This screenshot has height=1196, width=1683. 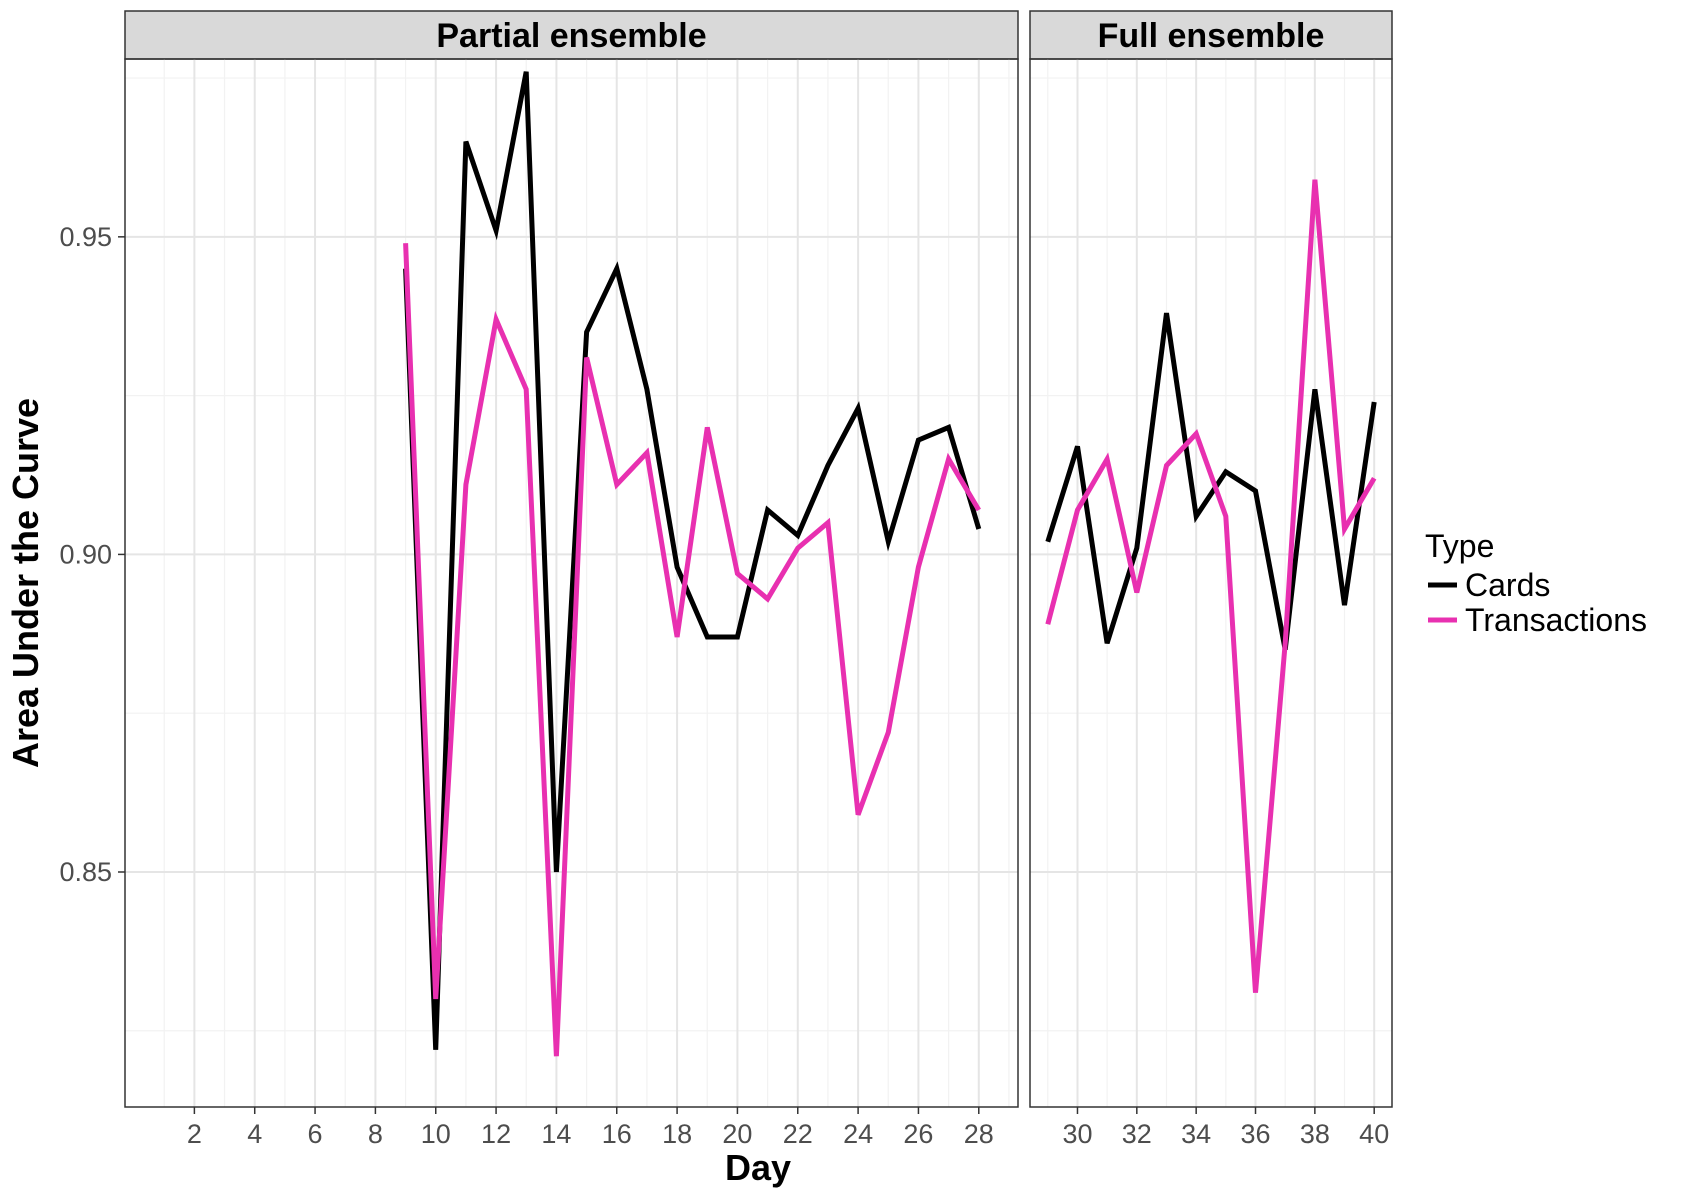 I want to click on x-axis-ticks: 30 32 34 36 38 40, so click(x=1225, y=1128).